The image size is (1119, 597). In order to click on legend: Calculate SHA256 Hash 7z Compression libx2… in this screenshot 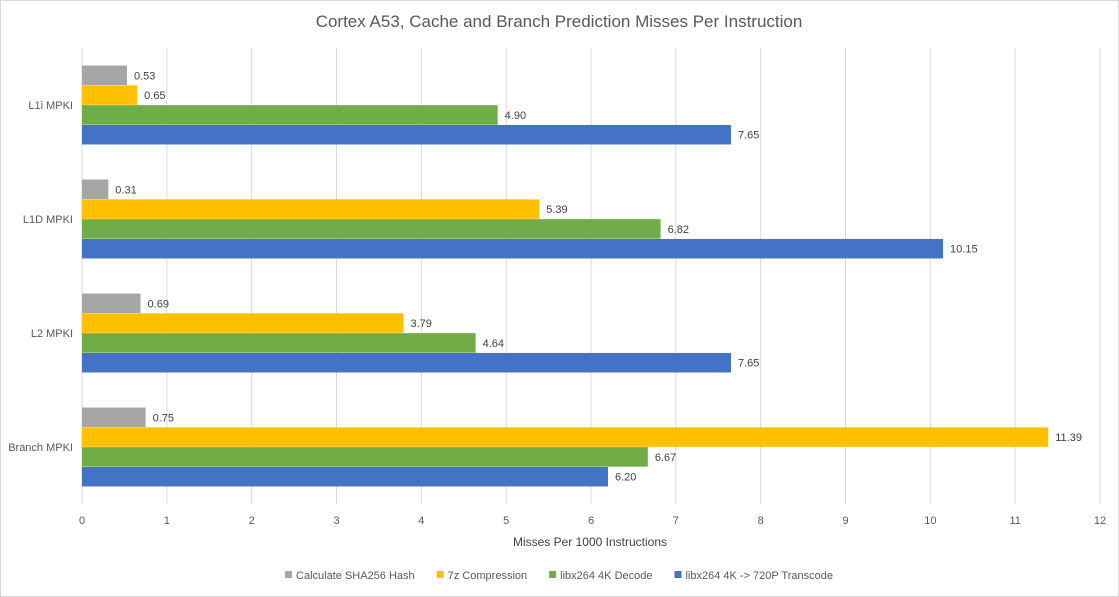, I will do `click(559, 576)`.